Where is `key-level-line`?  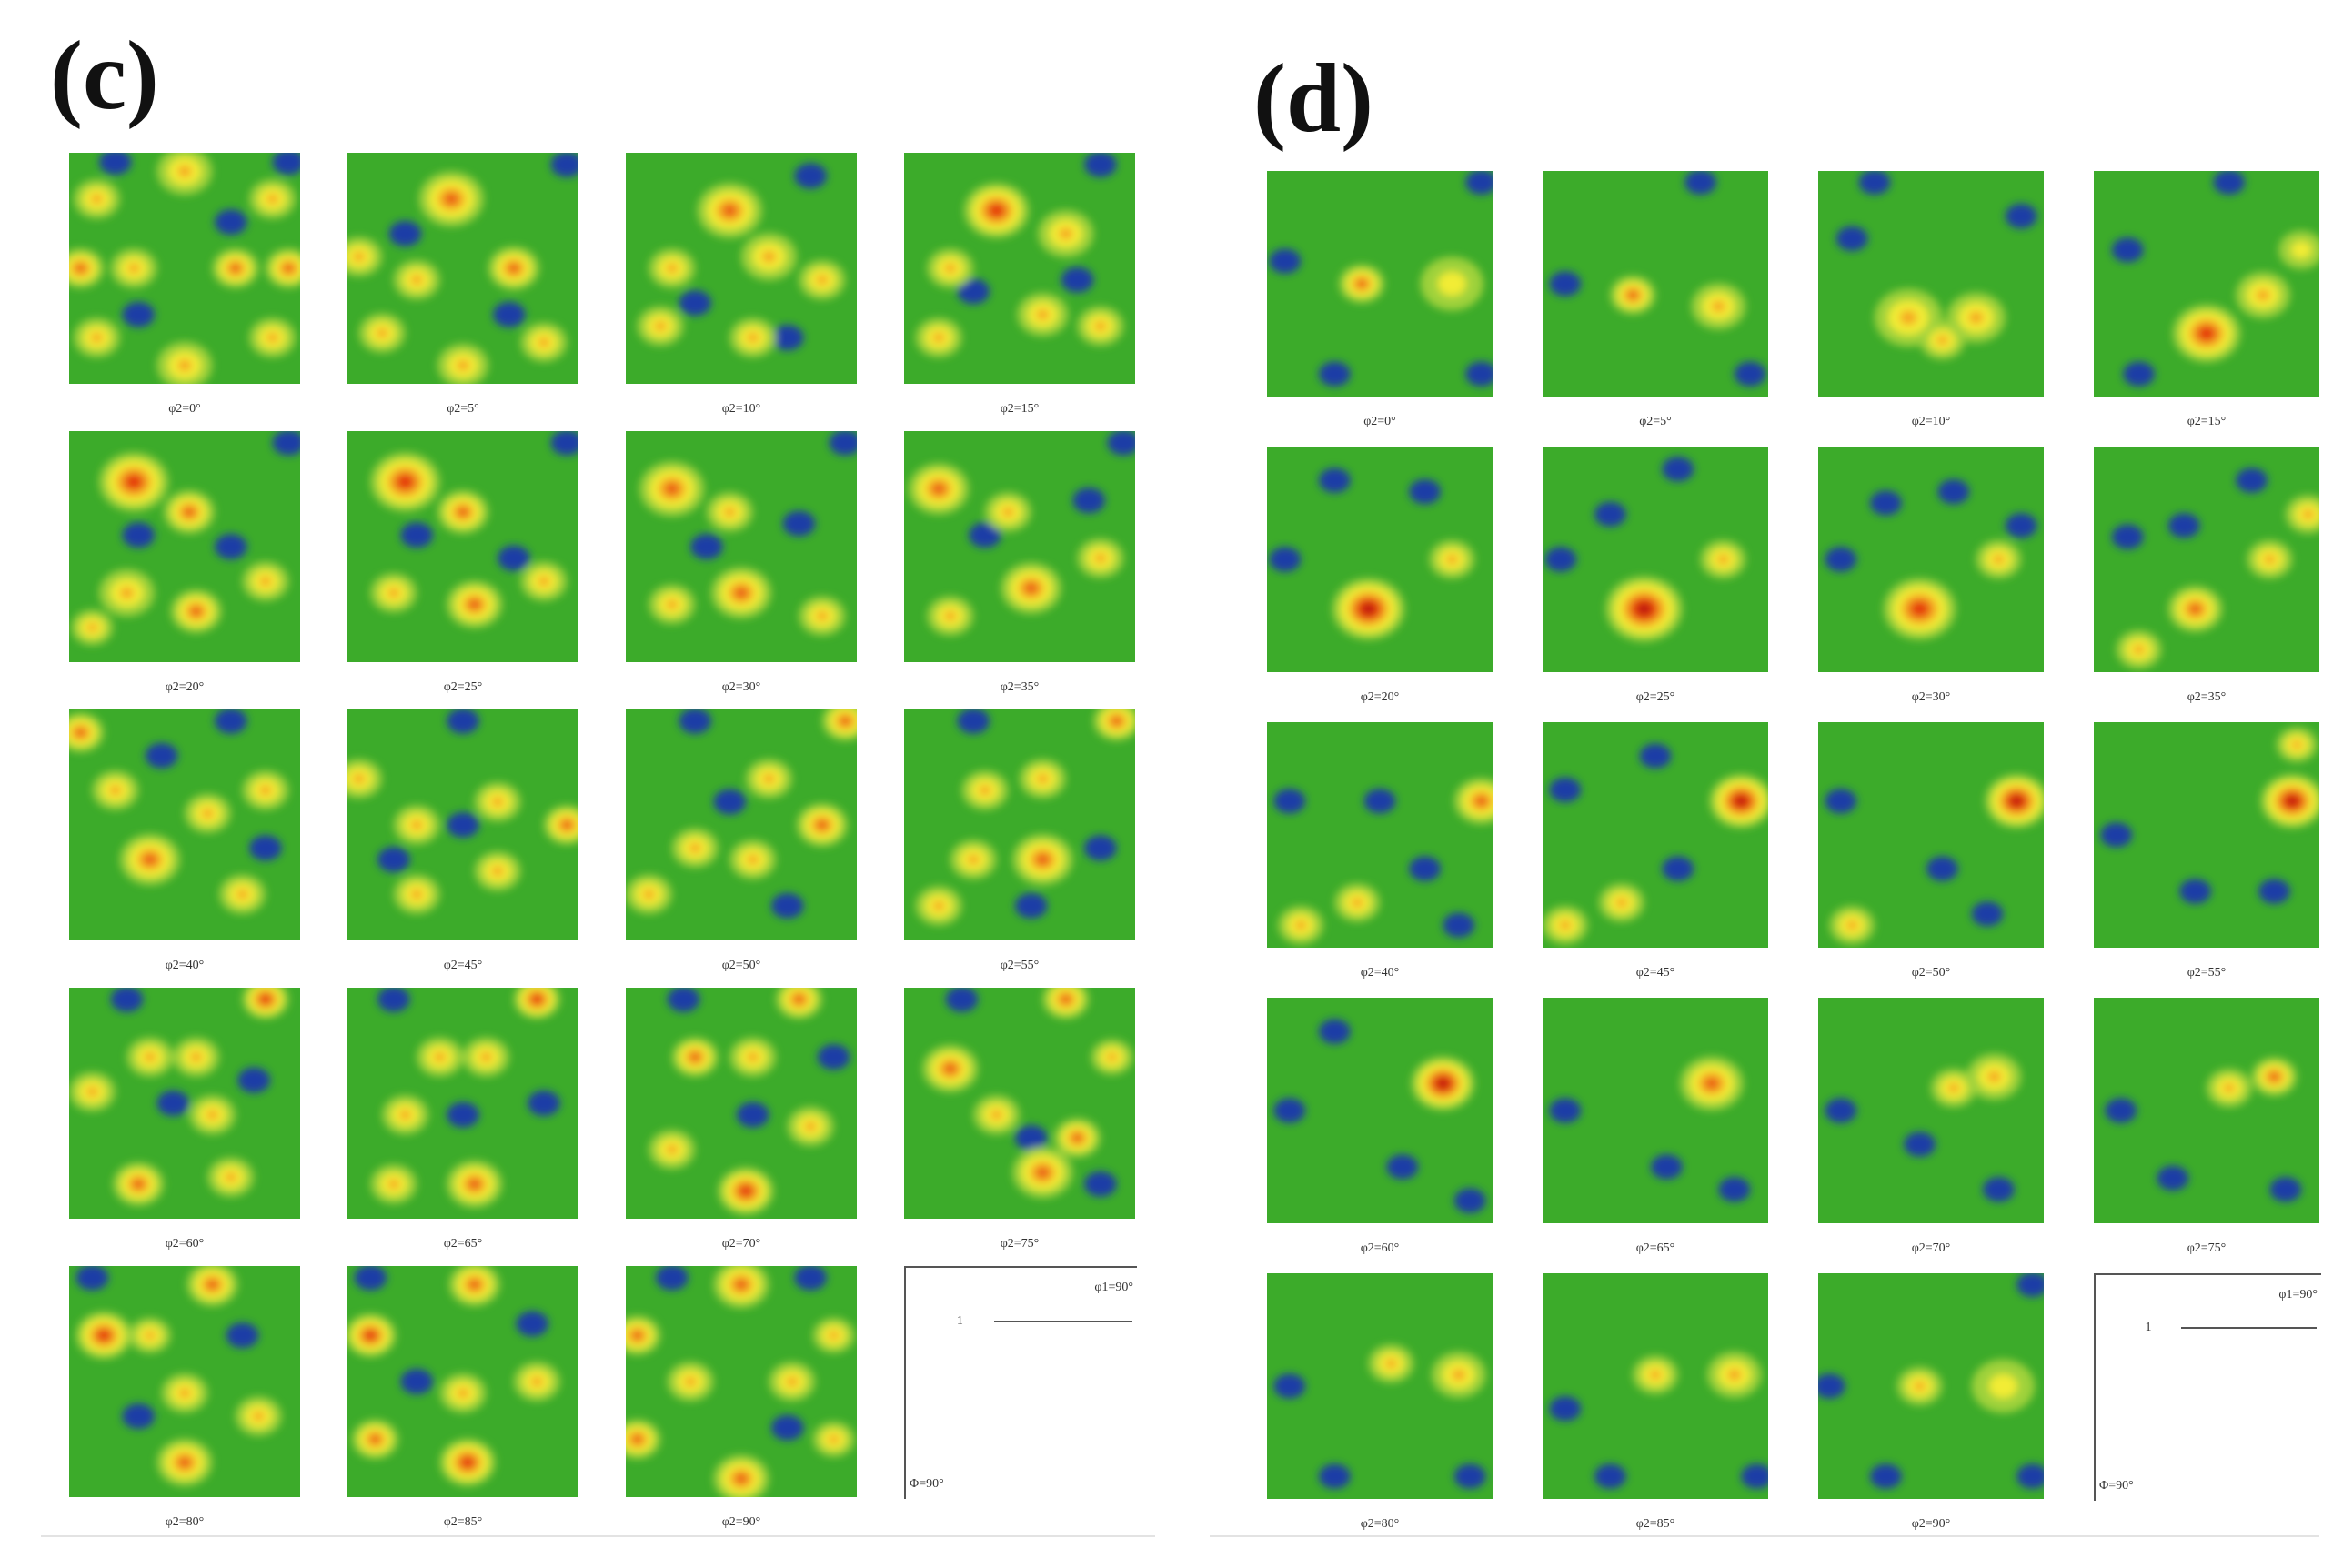
key-level-line is located at coordinates (2249, 1328).